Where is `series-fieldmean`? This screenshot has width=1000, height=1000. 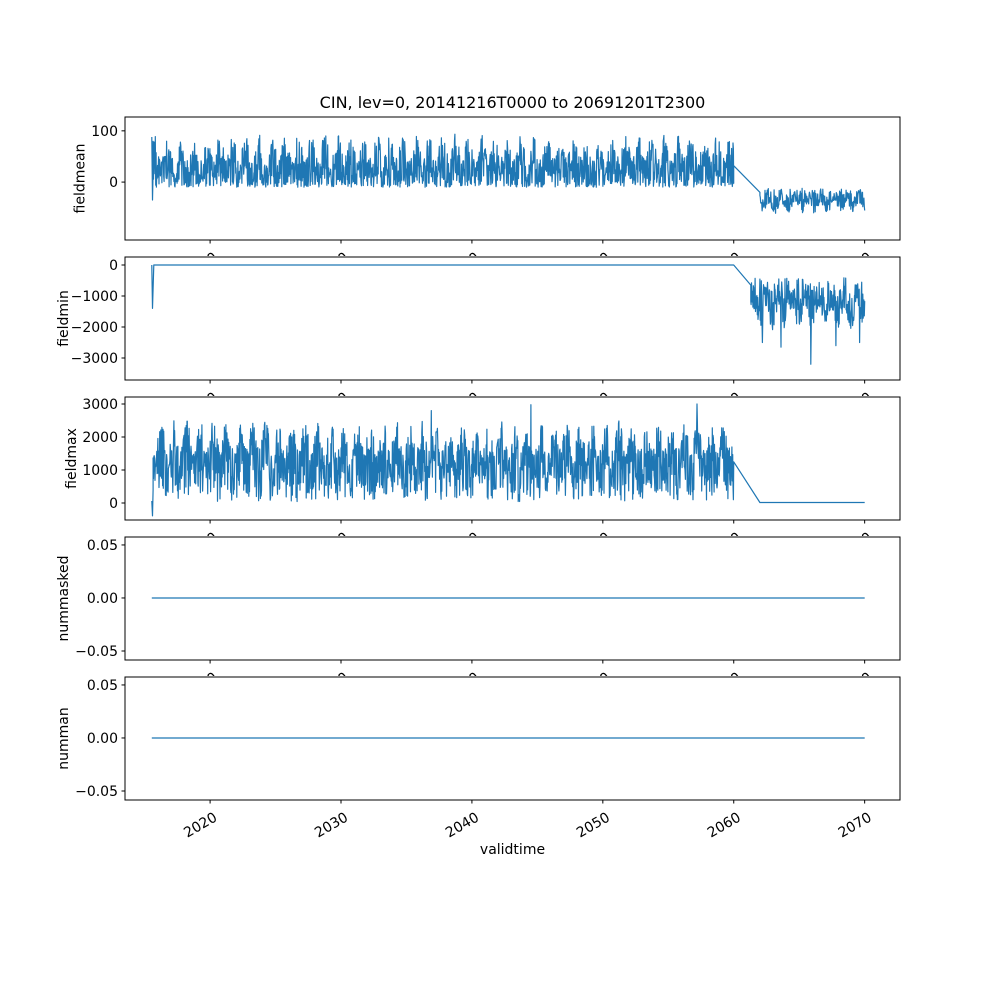
series-fieldmean is located at coordinates (508, 173).